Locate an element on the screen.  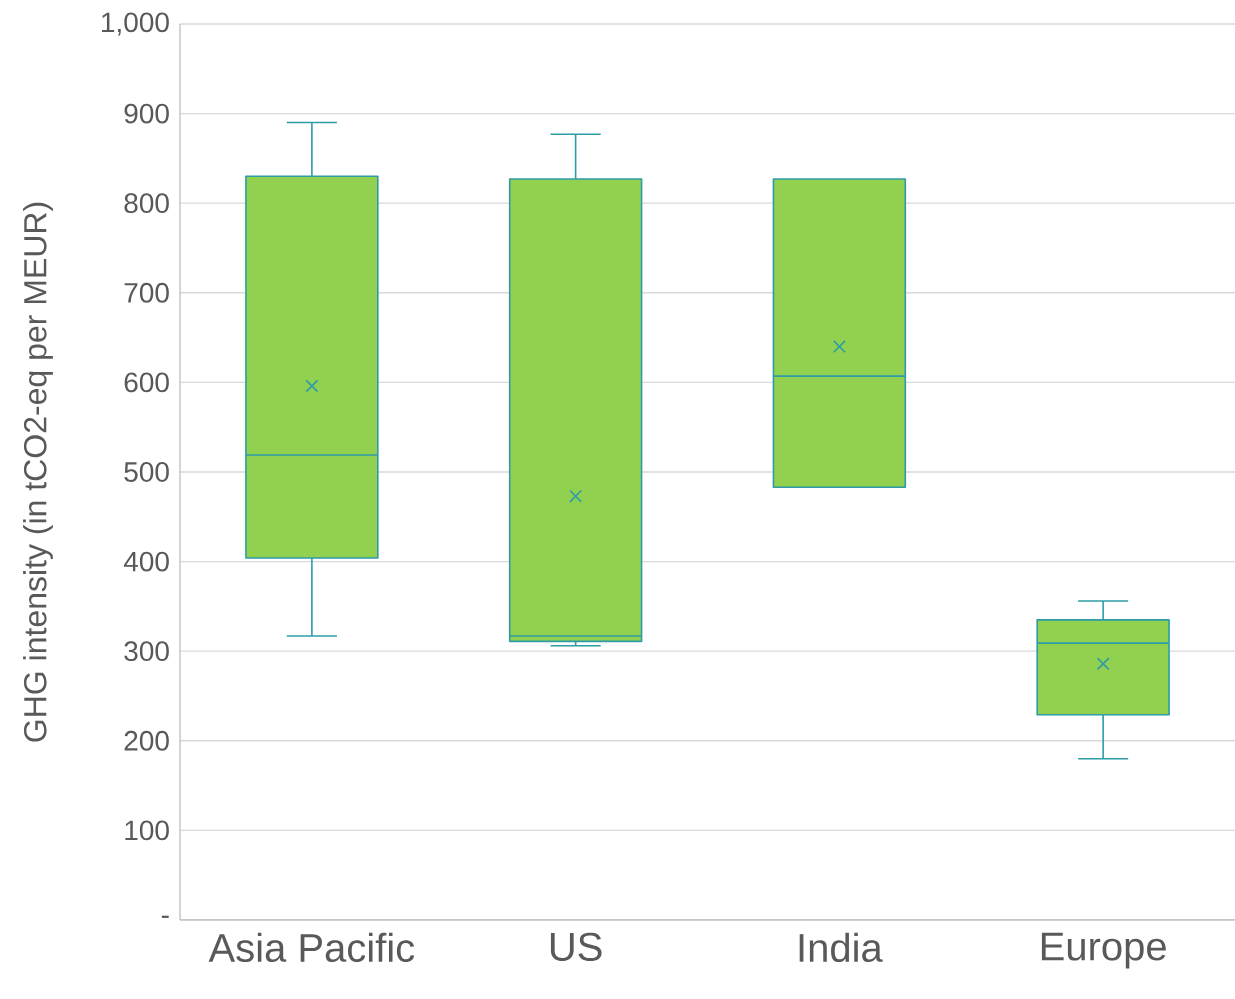
y-tick-label: 400 is located at coordinates (146, 561).